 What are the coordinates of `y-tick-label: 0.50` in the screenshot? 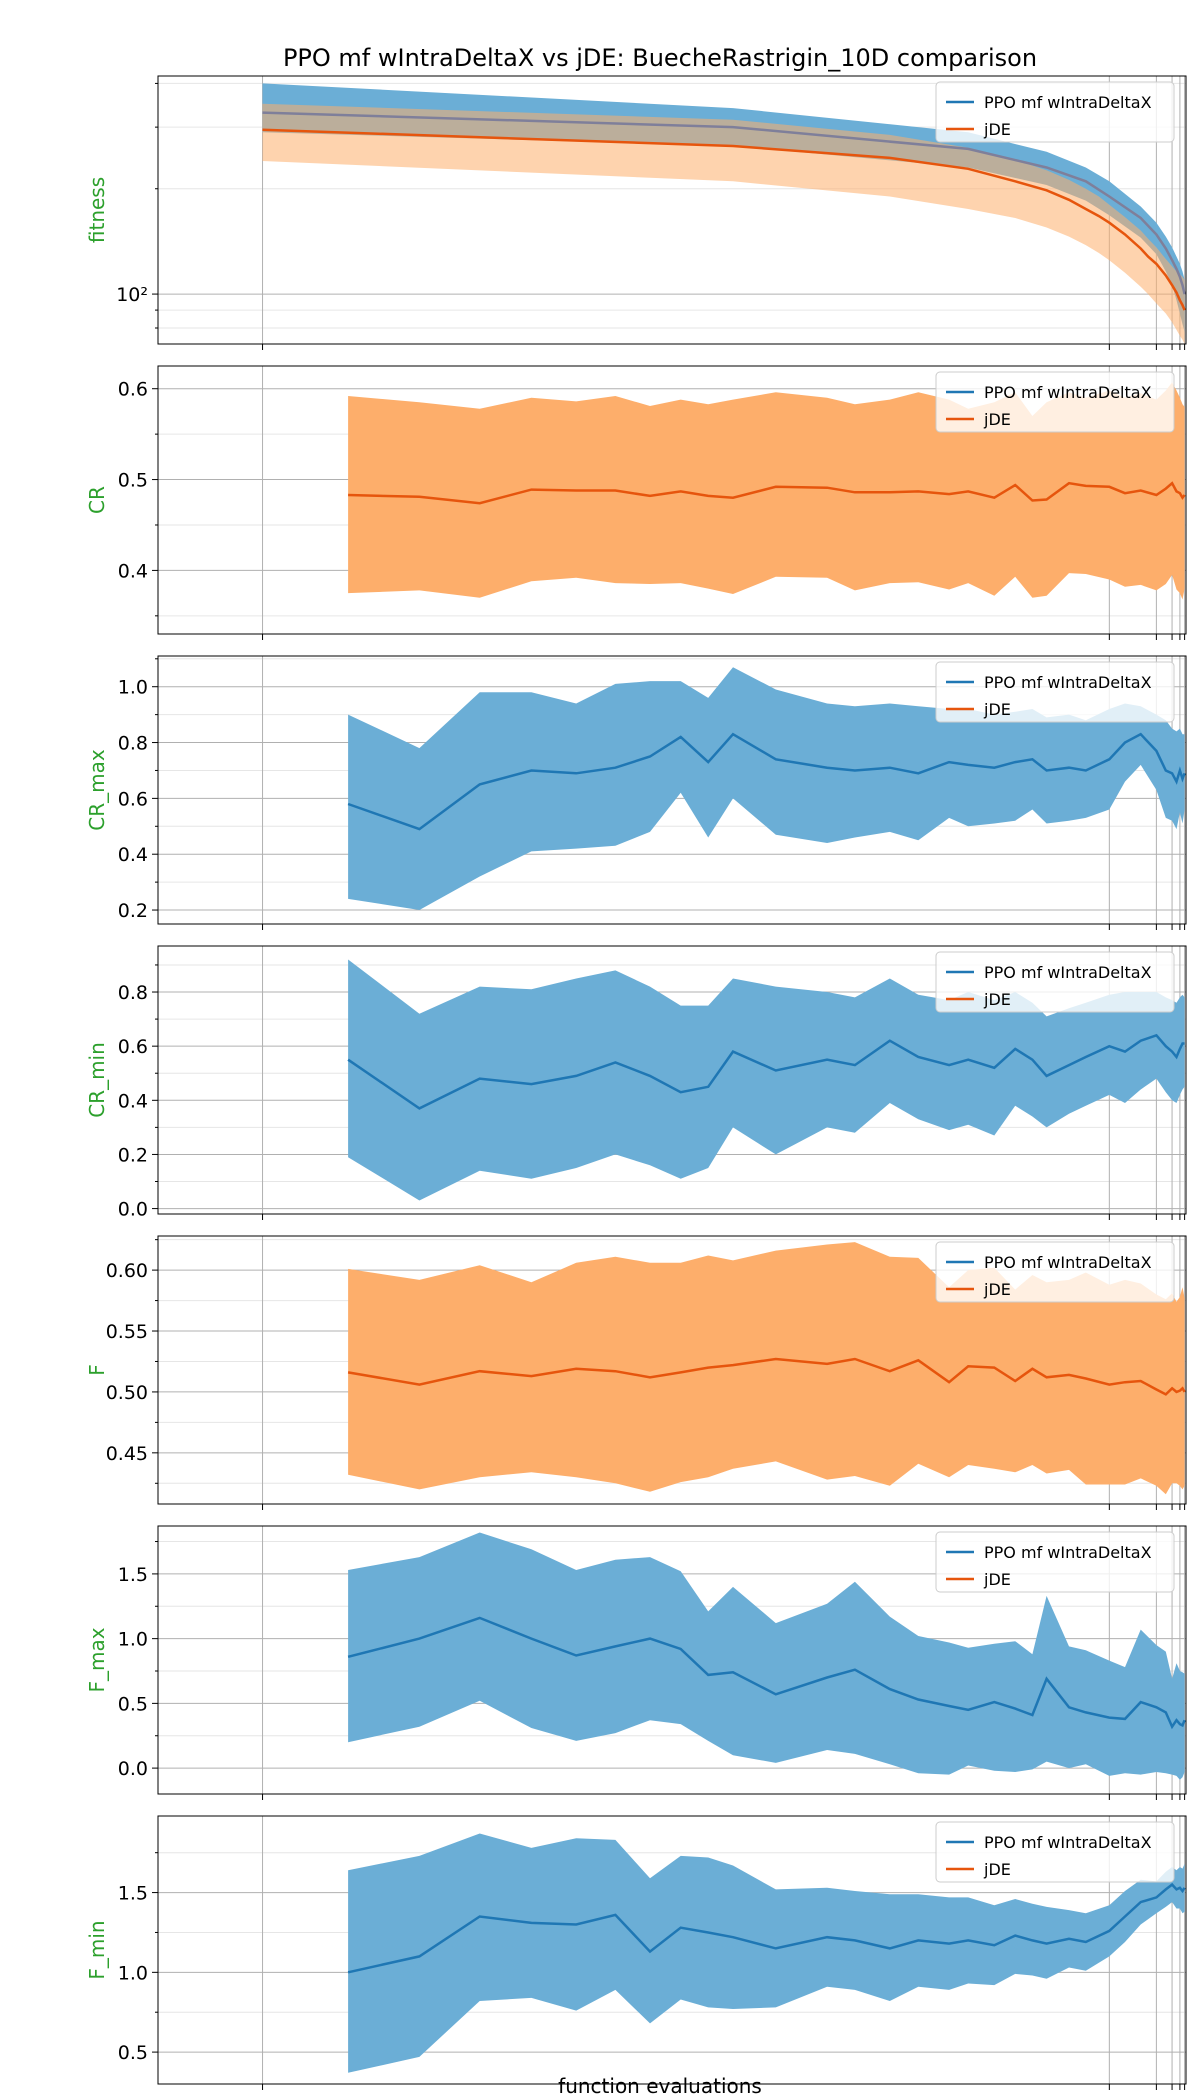 It's located at (127, 1393).